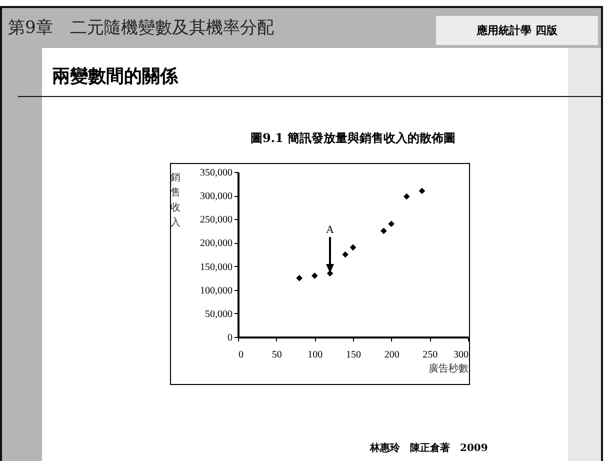 This screenshot has height=461, width=607. I want to click on annotation: A, so click(330, 230).